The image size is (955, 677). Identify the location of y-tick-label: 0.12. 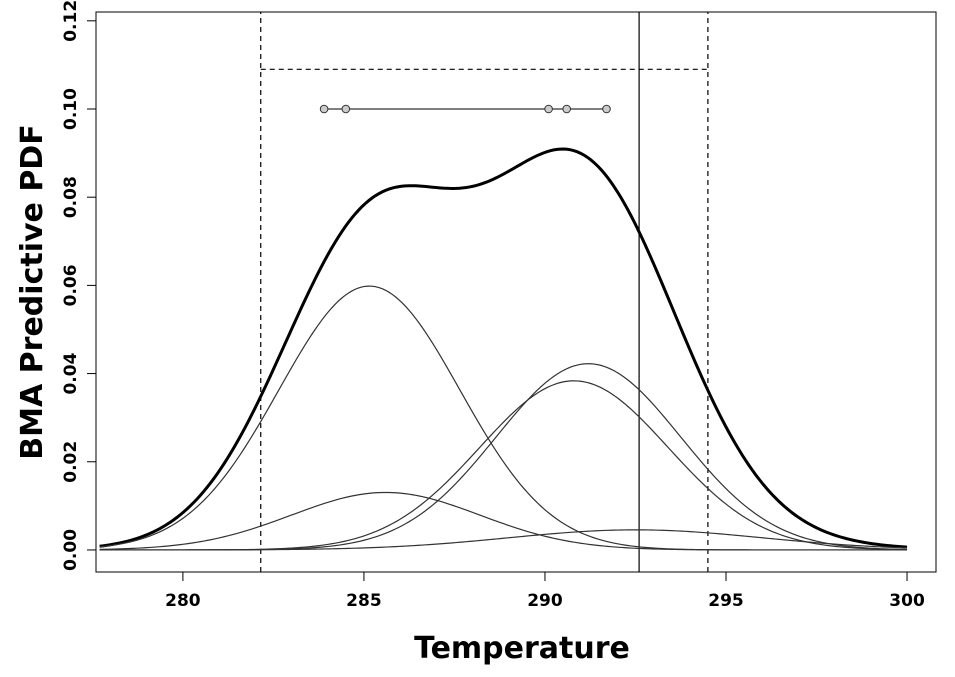
(71, 21).